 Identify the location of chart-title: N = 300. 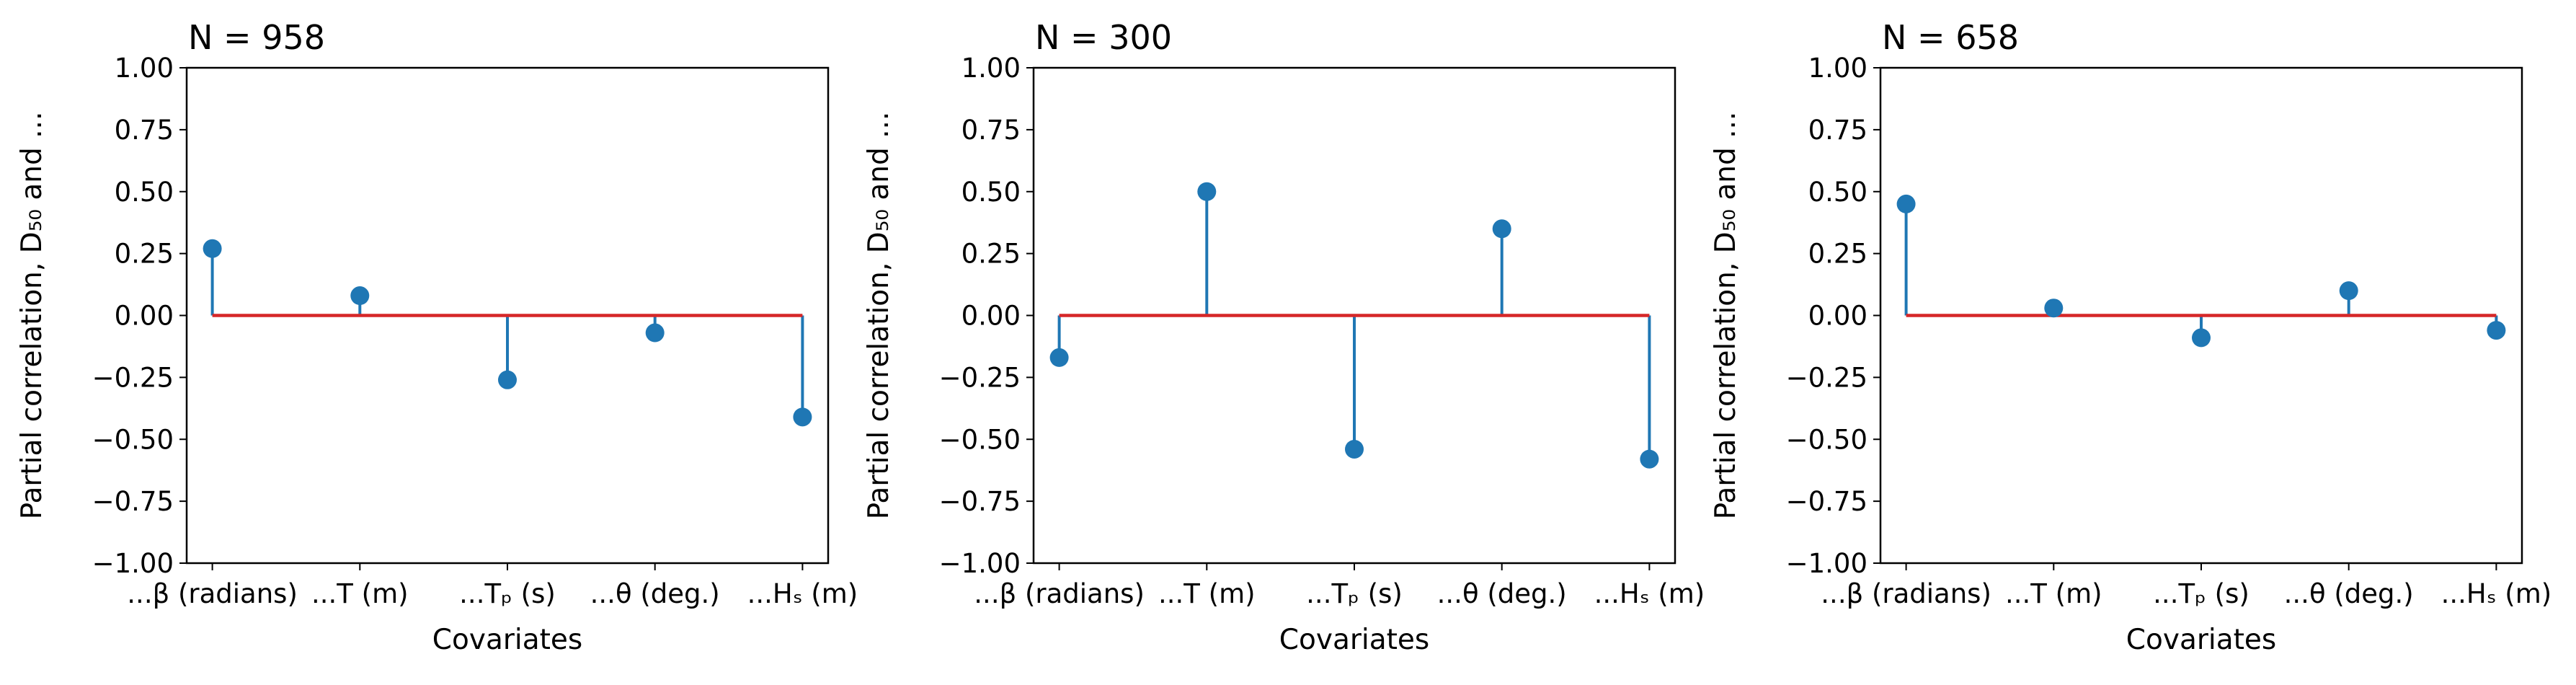
(1103, 38).